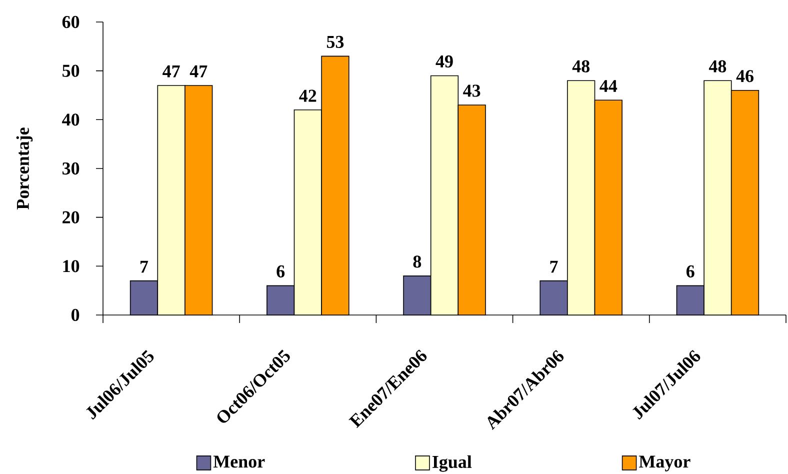 The image size is (788, 474). What do you see at coordinates (71, 266) in the screenshot?
I see `y-tick-label: 10` at bounding box center [71, 266].